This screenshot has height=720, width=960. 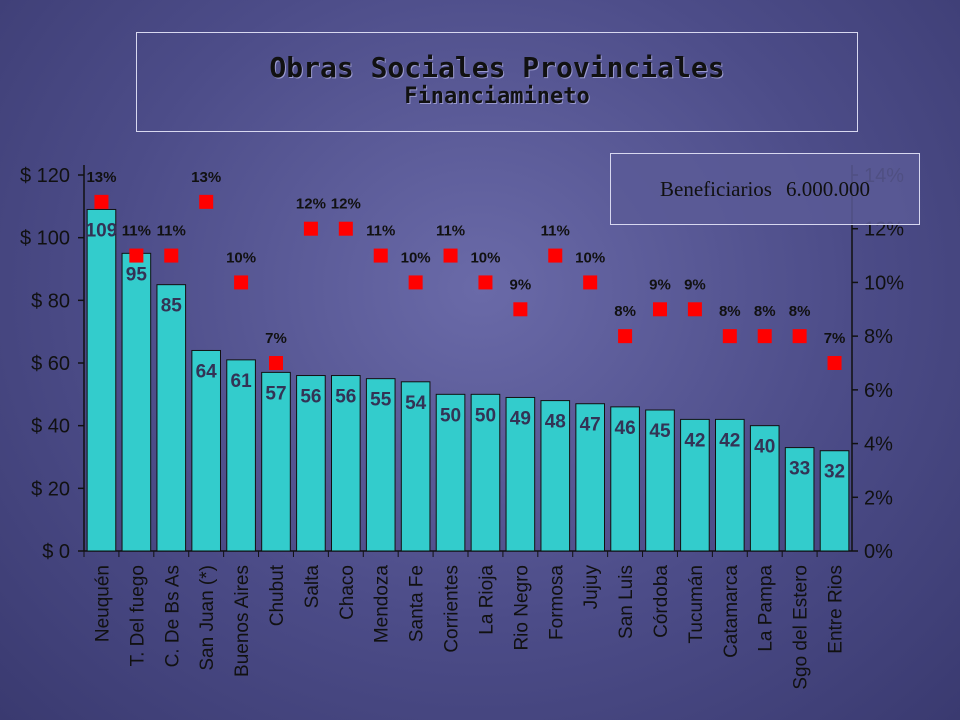 What do you see at coordinates (765, 189) in the screenshot?
I see `beneficiarios-box: Beneficiarios 6.000.000` at bounding box center [765, 189].